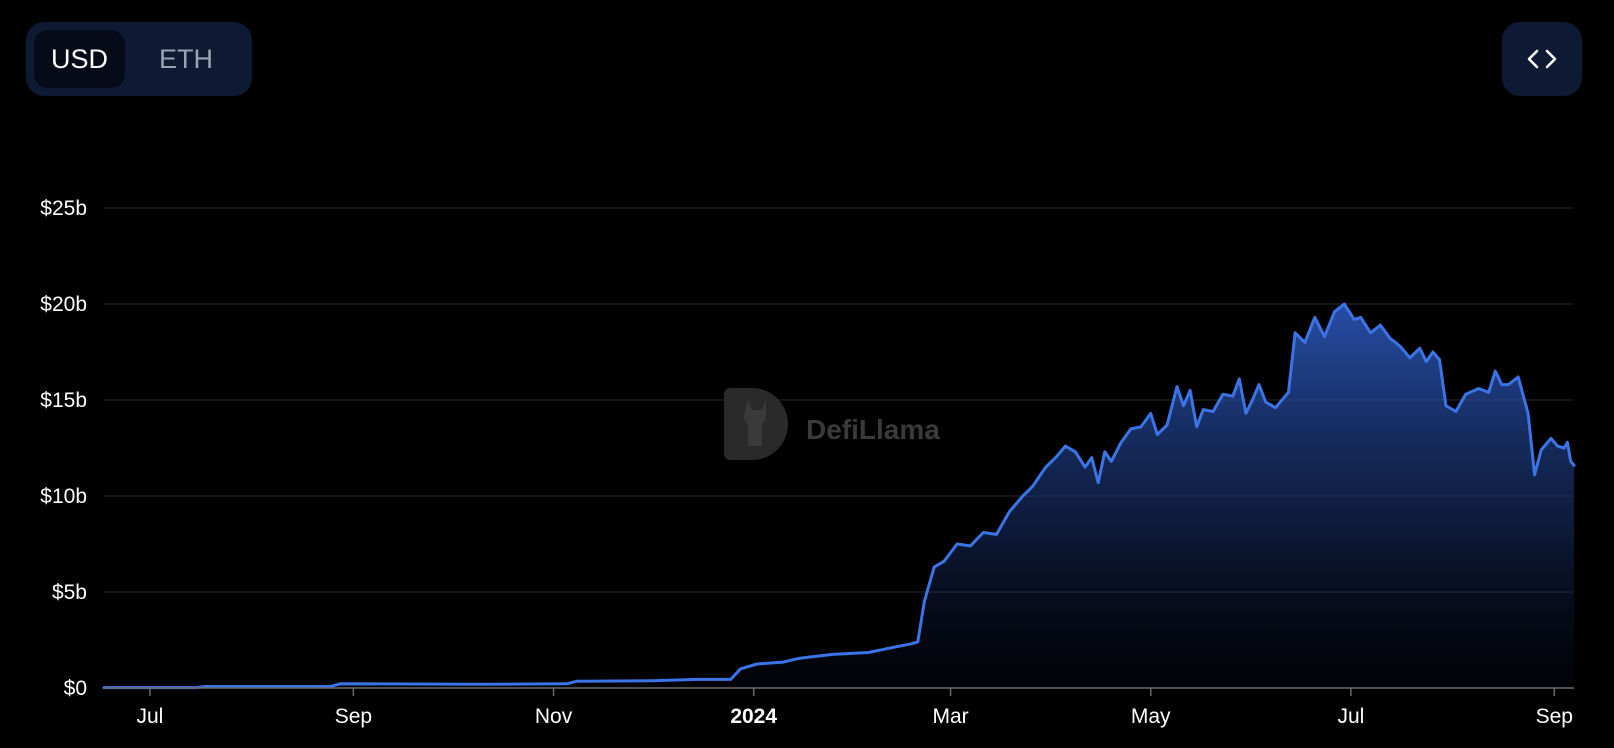 This screenshot has width=1614, height=748. Describe the element at coordinates (753, 716) in the screenshot. I see `x-tick-label: 2024` at that location.